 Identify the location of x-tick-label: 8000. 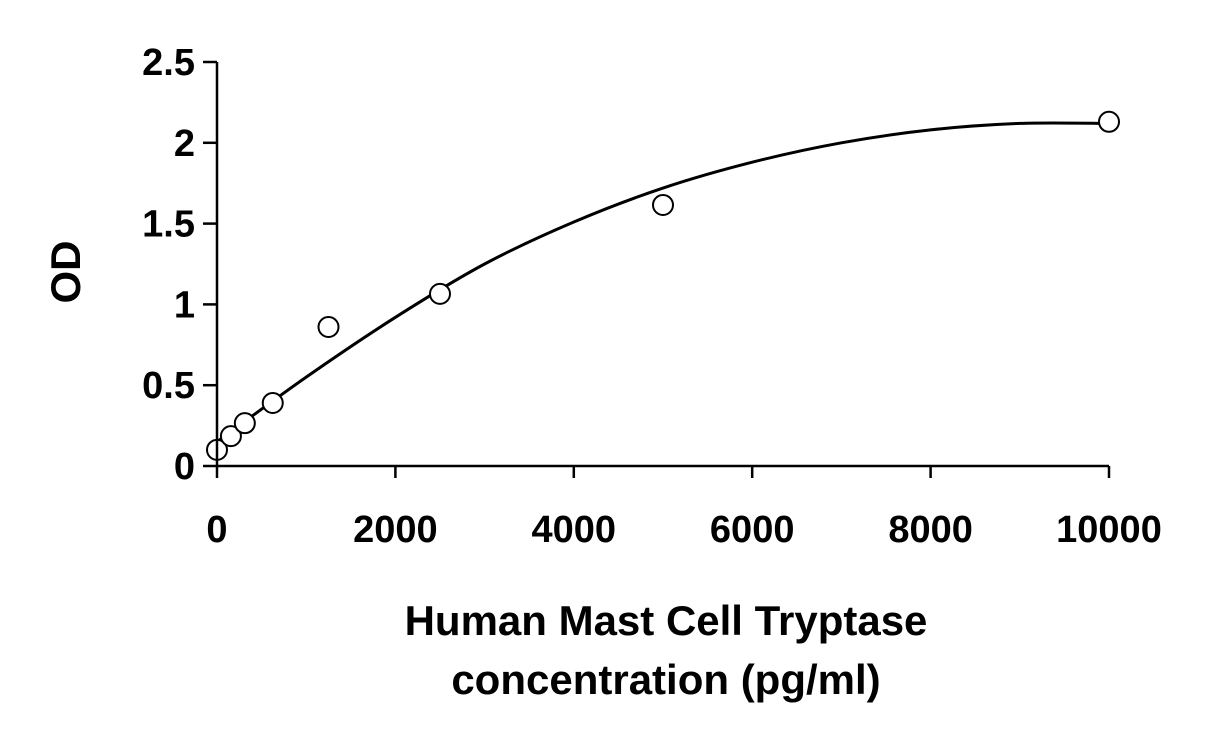
(930, 530).